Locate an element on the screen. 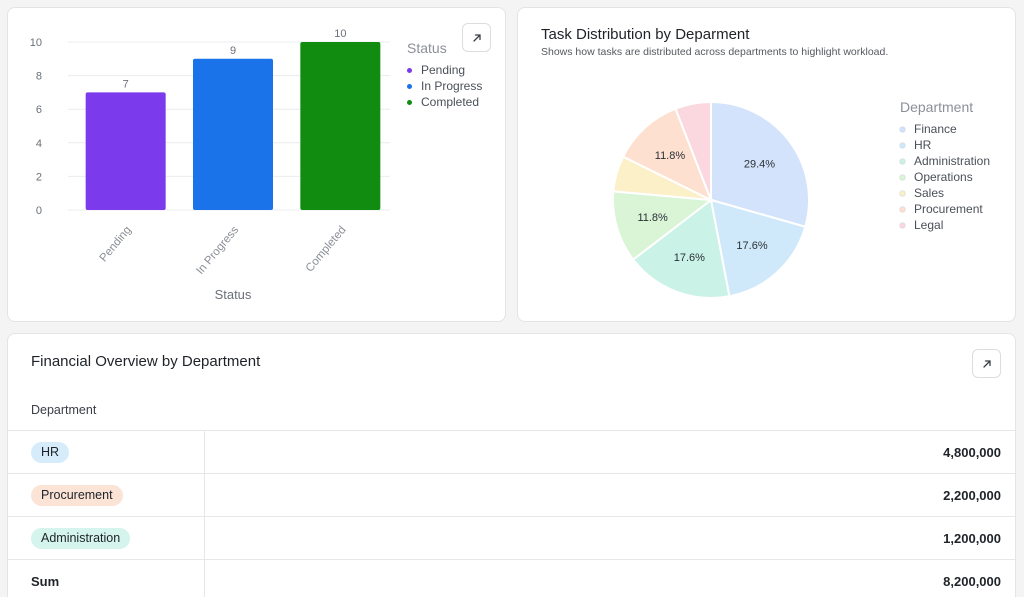 The height and width of the screenshot is (597, 1024). table-title: Financial Overview by Department is located at coordinates (146, 361).